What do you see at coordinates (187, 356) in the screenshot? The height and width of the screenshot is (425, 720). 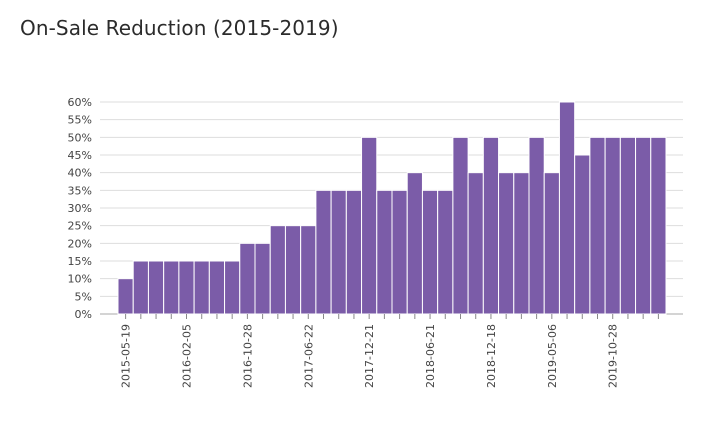 I see `x-tick-label: 2016-02-05` at bounding box center [187, 356].